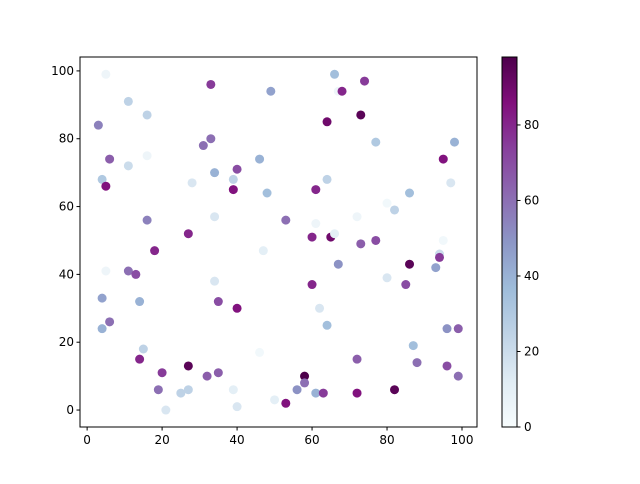 The image size is (640, 484). What do you see at coordinates (528, 427) in the screenshot?
I see `colorbar-tick-label: 0` at bounding box center [528, 427].